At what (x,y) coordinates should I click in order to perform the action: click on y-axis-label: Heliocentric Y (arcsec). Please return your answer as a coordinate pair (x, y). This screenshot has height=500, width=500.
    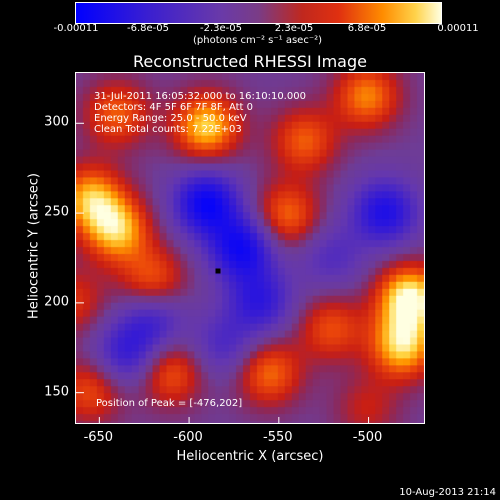
    Looking at the image, I should click on (34, 246).